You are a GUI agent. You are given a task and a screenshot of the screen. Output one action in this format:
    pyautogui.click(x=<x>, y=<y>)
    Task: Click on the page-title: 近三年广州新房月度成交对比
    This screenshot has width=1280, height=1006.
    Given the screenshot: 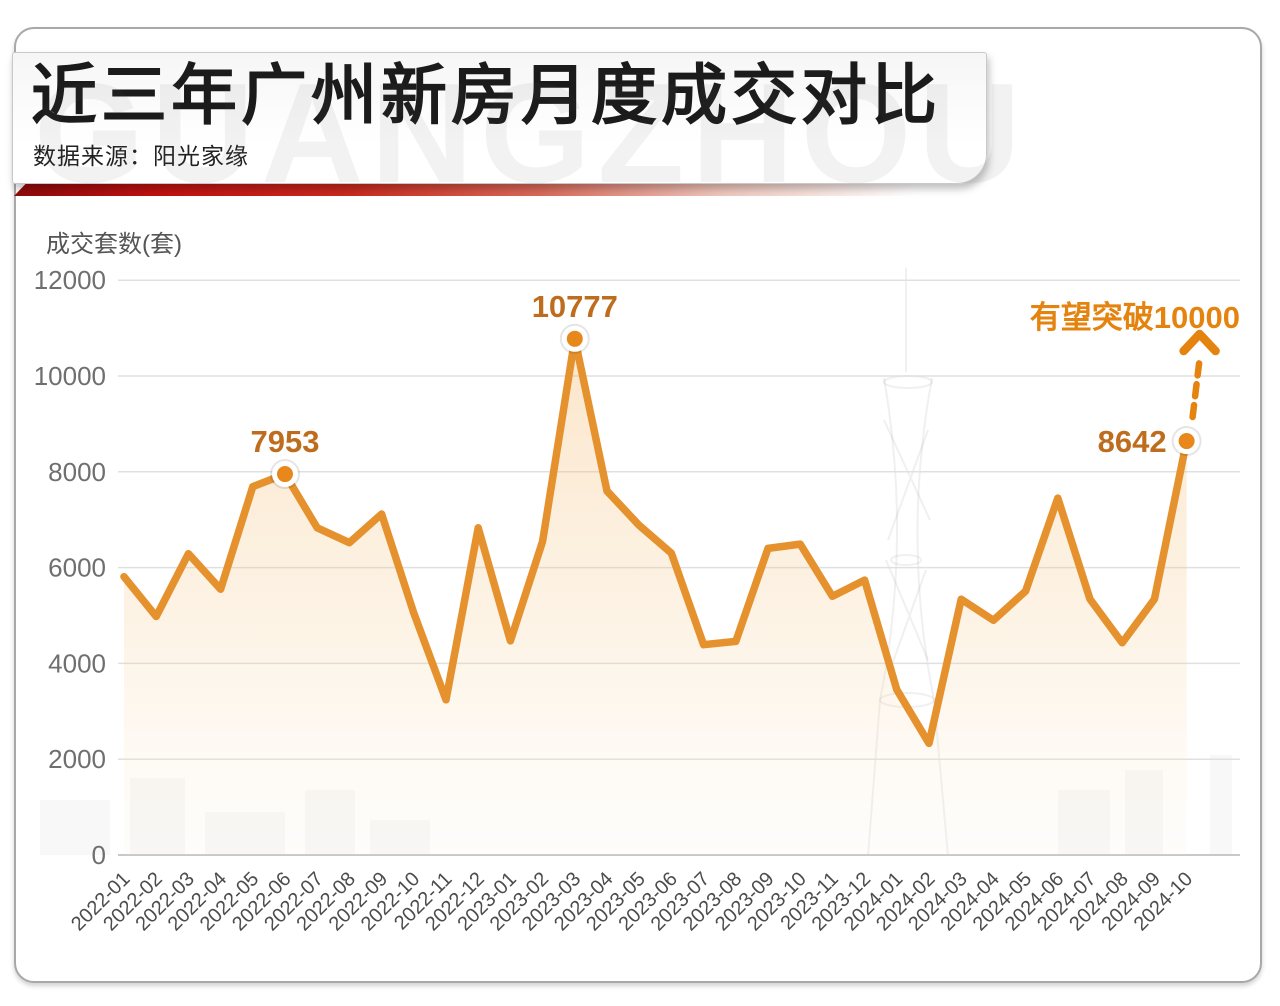 What is the action you would take?
    pyautogui.click(x=486, y=95)
    